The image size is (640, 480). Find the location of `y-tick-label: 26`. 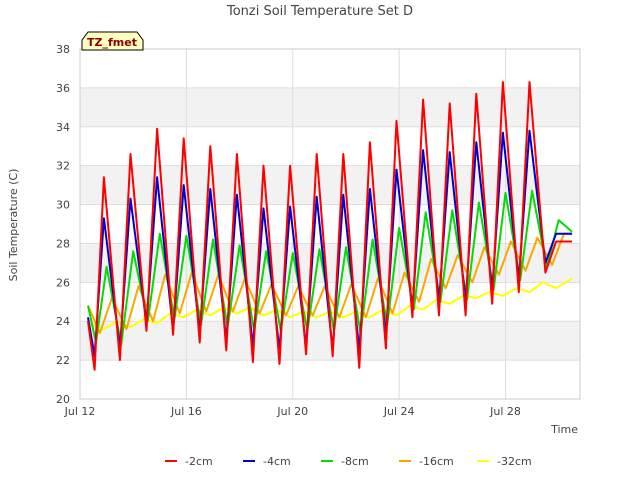

y-tick-label: 26 is located at coordinates (63, 282).